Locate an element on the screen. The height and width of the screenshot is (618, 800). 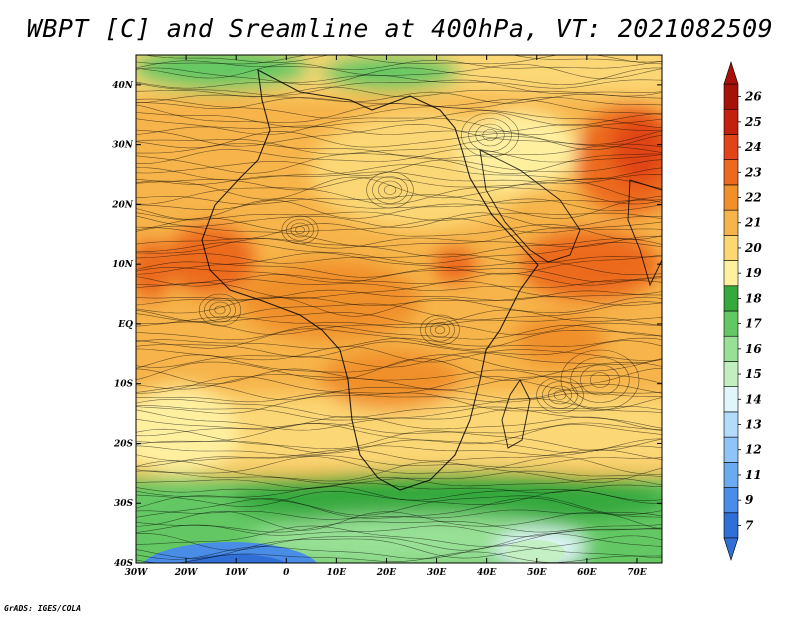
lon-label: 10E is located at coordinates (337, 573).